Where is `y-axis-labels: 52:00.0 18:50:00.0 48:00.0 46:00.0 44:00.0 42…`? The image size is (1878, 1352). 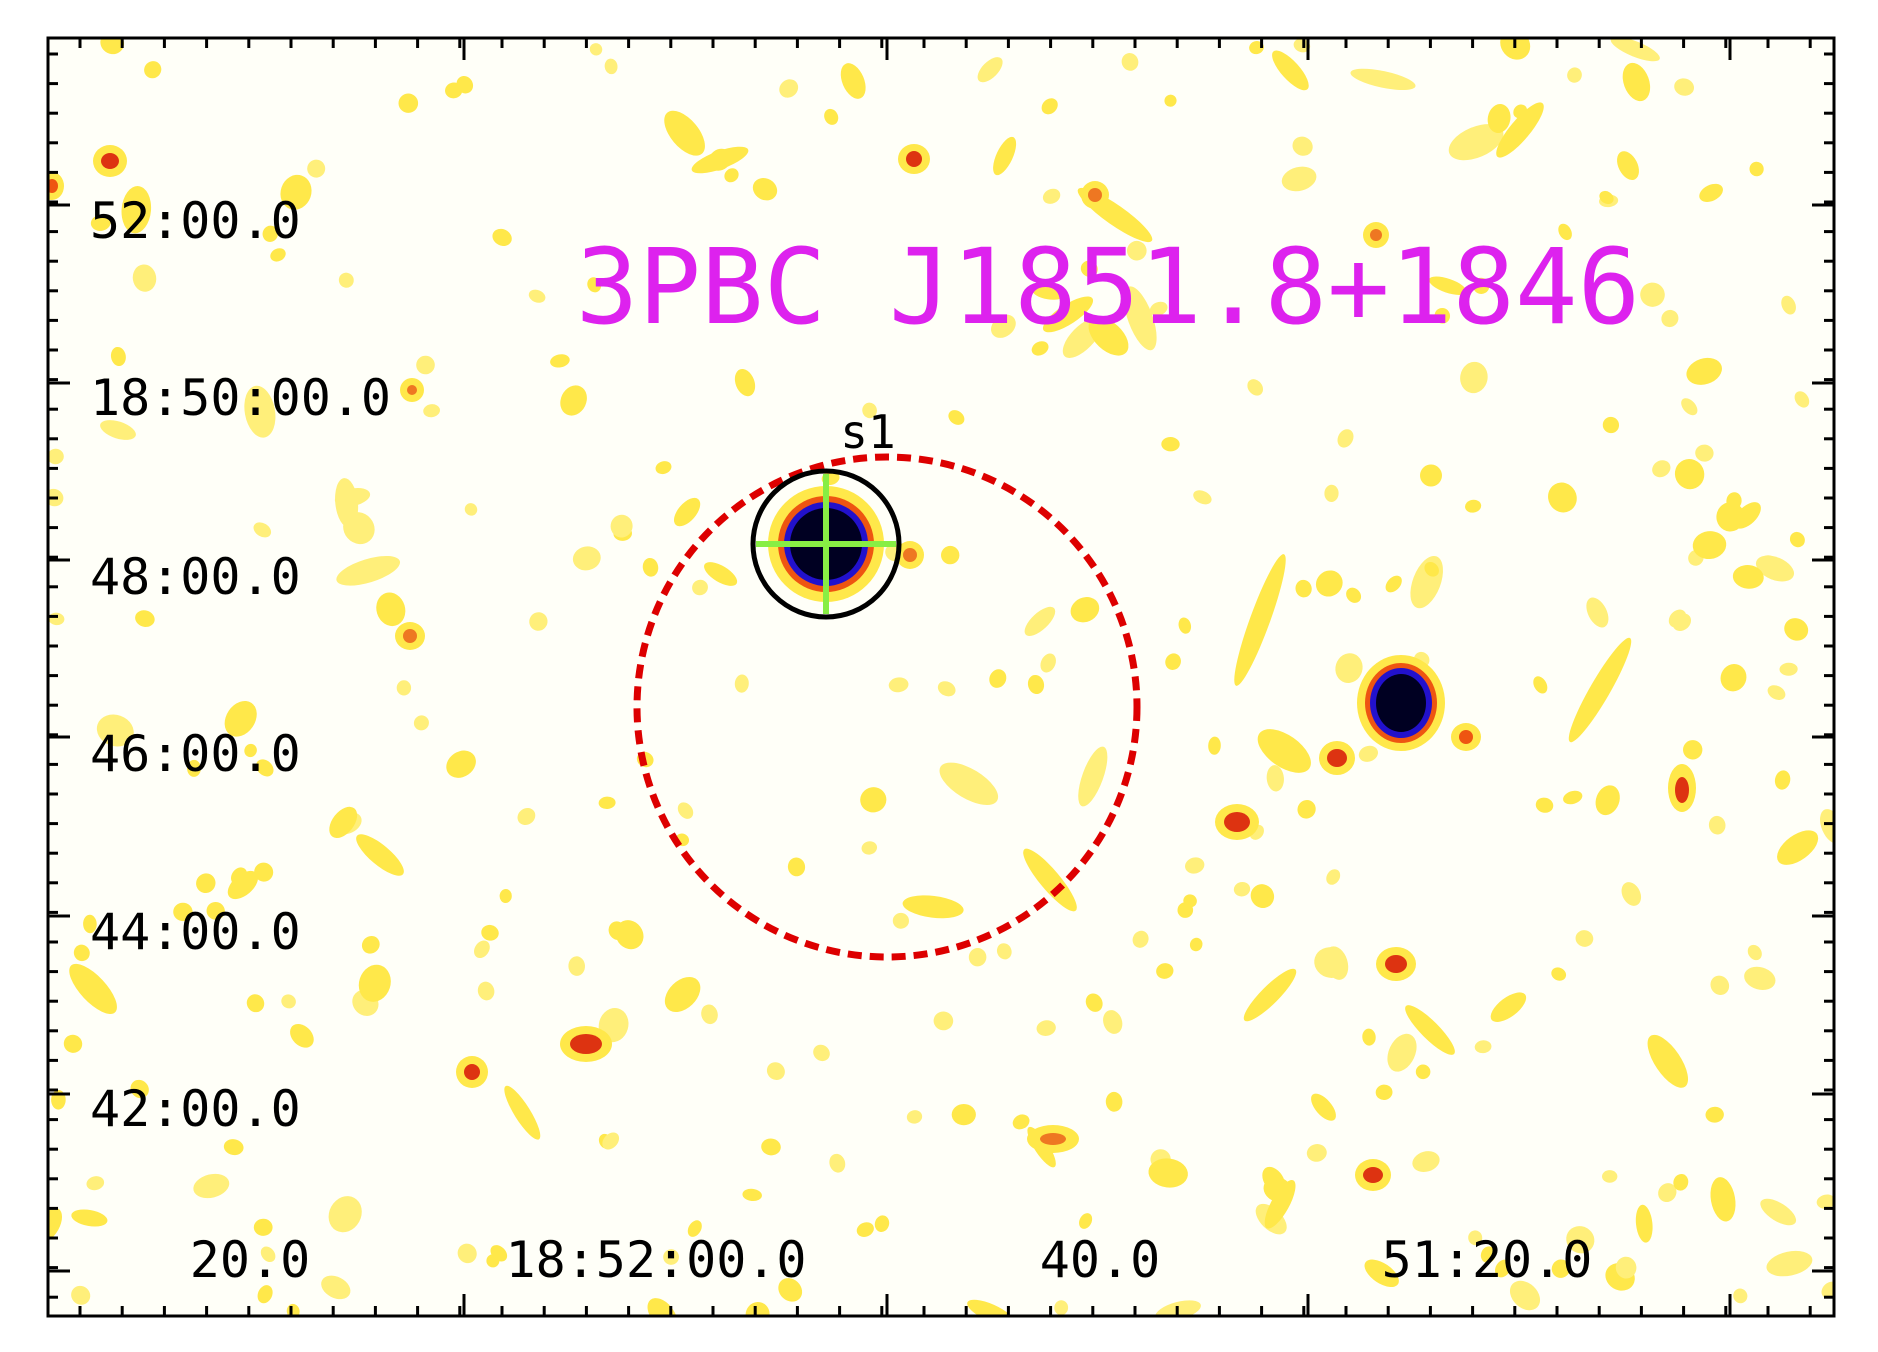
y-axis-labels: 52:00.0 18:50:00.0 48:00.0 46:00.0 44:00.0 42… is located at coordinates (240, 665).